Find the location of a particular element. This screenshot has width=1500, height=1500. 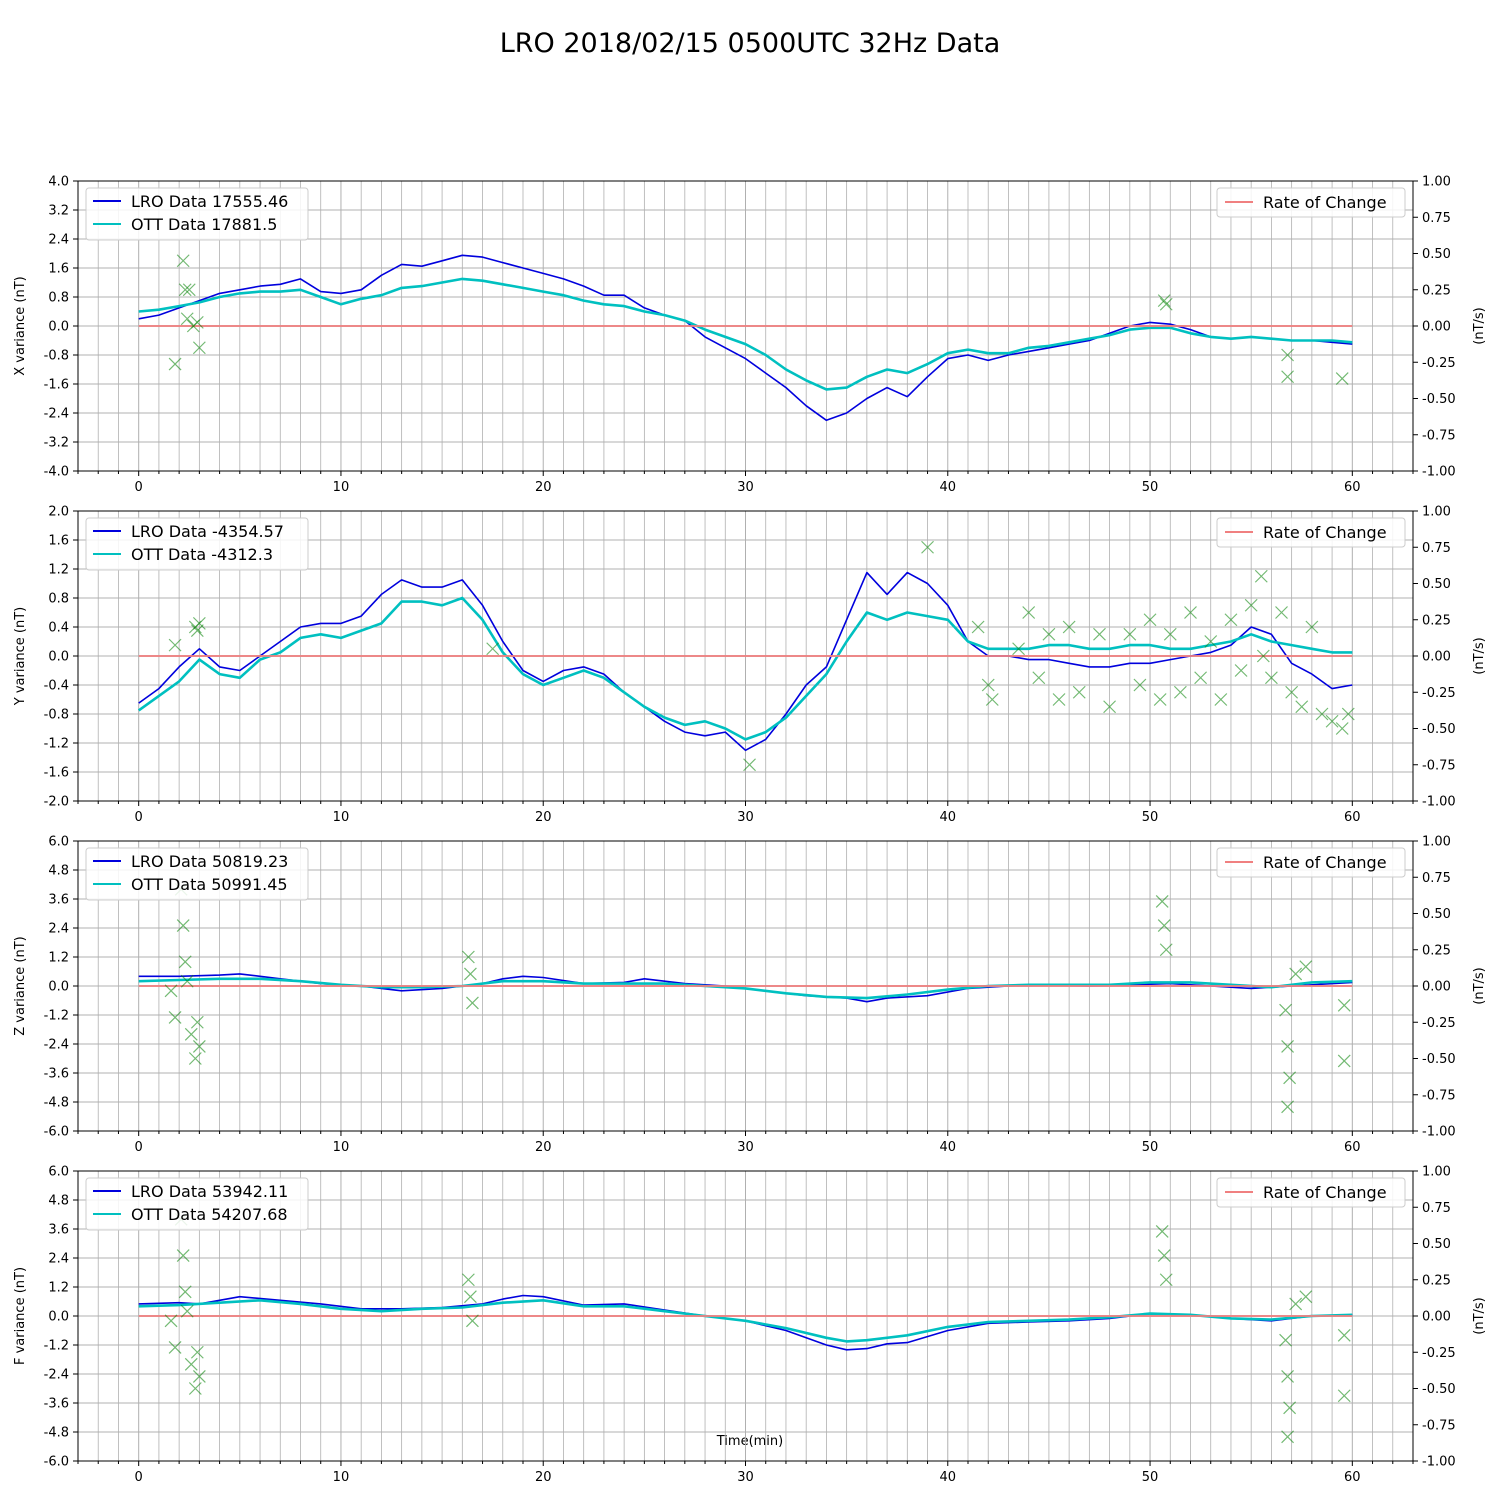

figure-title: LRO 2018/02/15 0500UTC 32Hz Data is located at coordinates (750, 43).